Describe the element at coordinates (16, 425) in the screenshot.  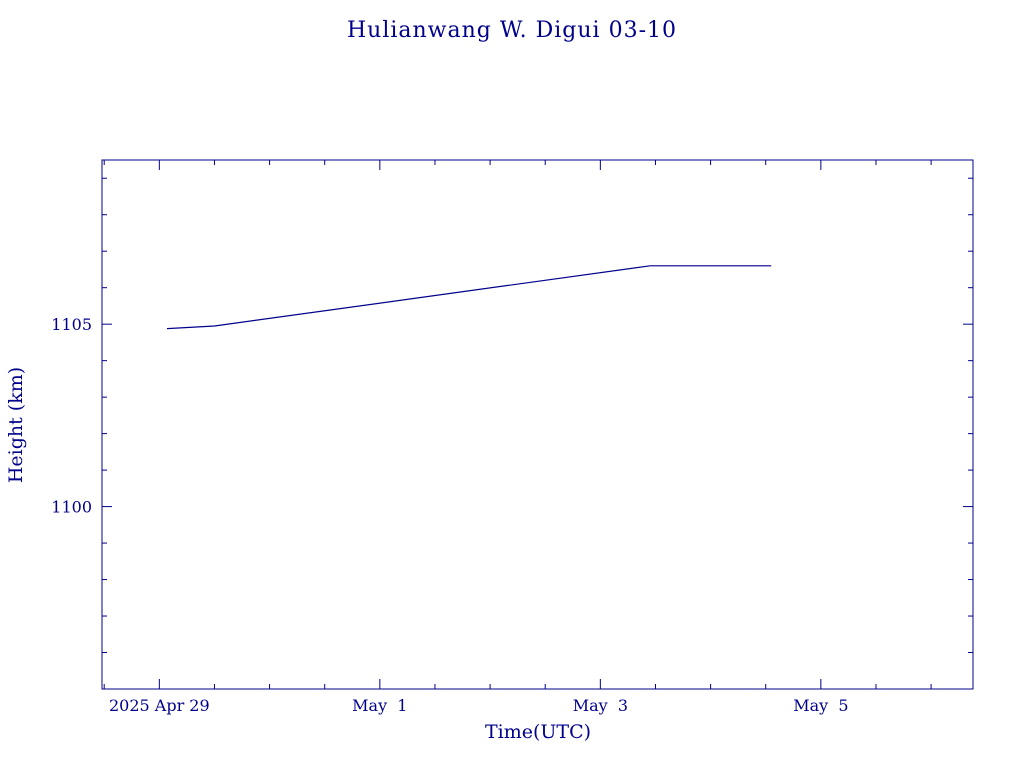
I see `y-axis-title: Height (km)` at that location.